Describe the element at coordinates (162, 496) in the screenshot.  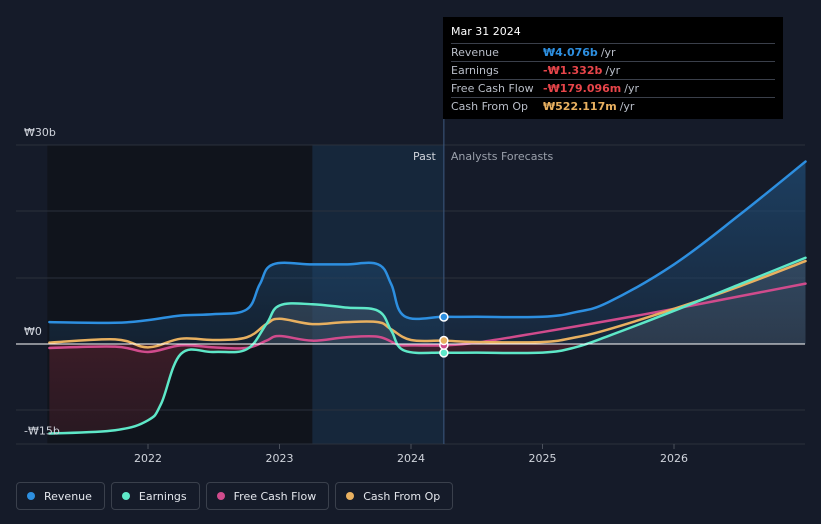
I see `legend-label: Earnings` at that location.